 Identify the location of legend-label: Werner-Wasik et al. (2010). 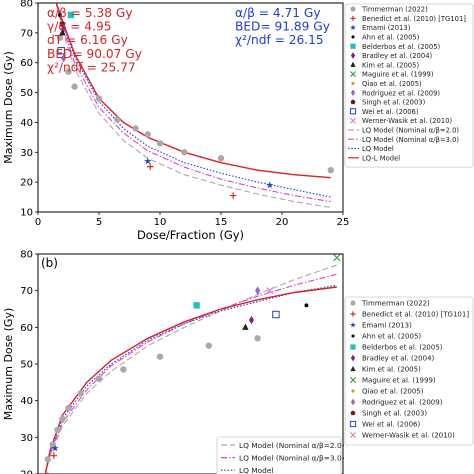
(407, 121).